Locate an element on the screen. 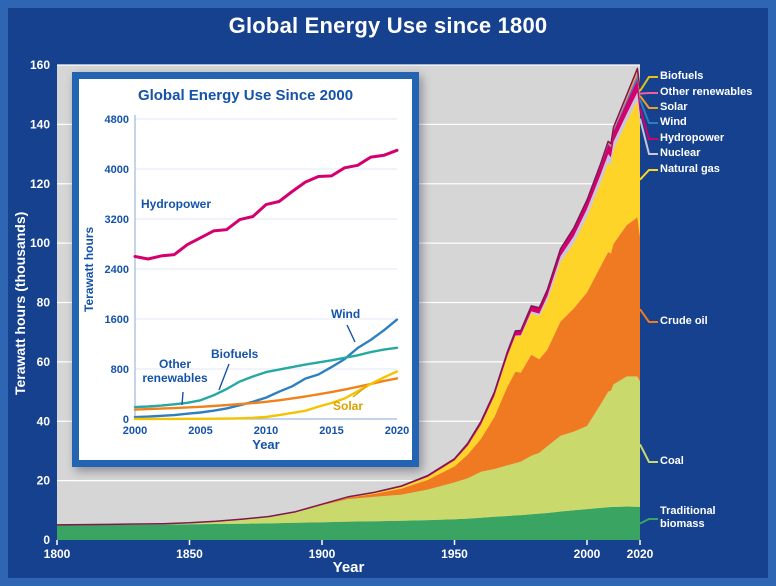 The height and width of the screenshot is (586, 776). legend-item-nuclear: Nuclear is located at coordinates (712, 153).